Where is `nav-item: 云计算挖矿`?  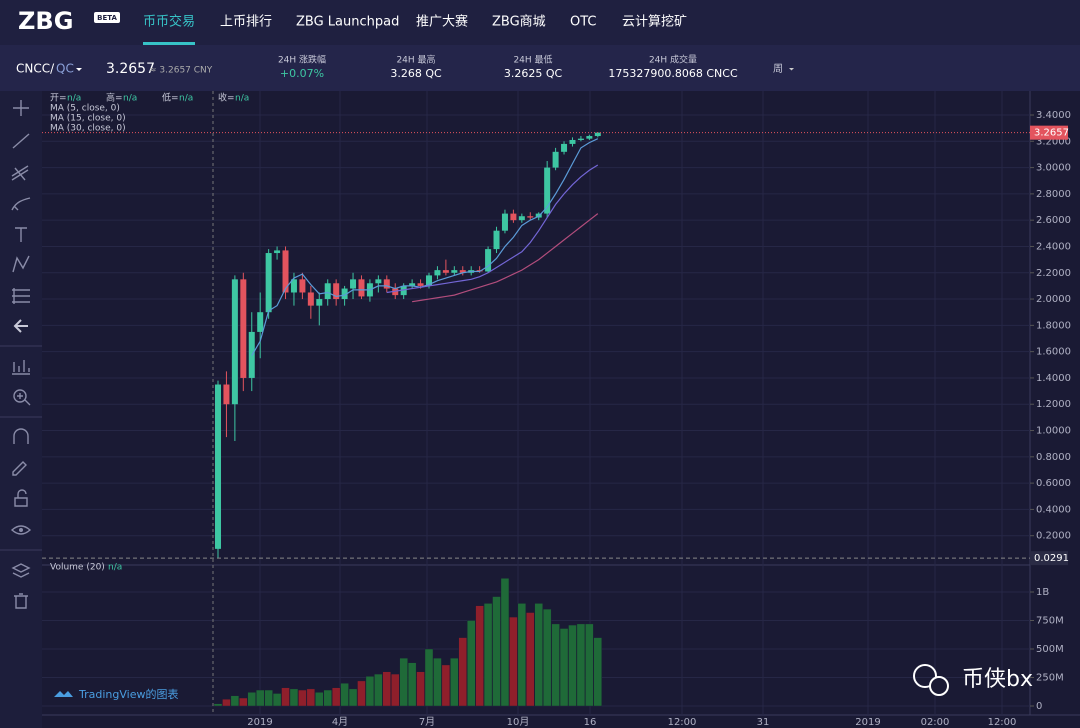 nav-item: 云计算挖矿 is located at coordinates (654, 22).